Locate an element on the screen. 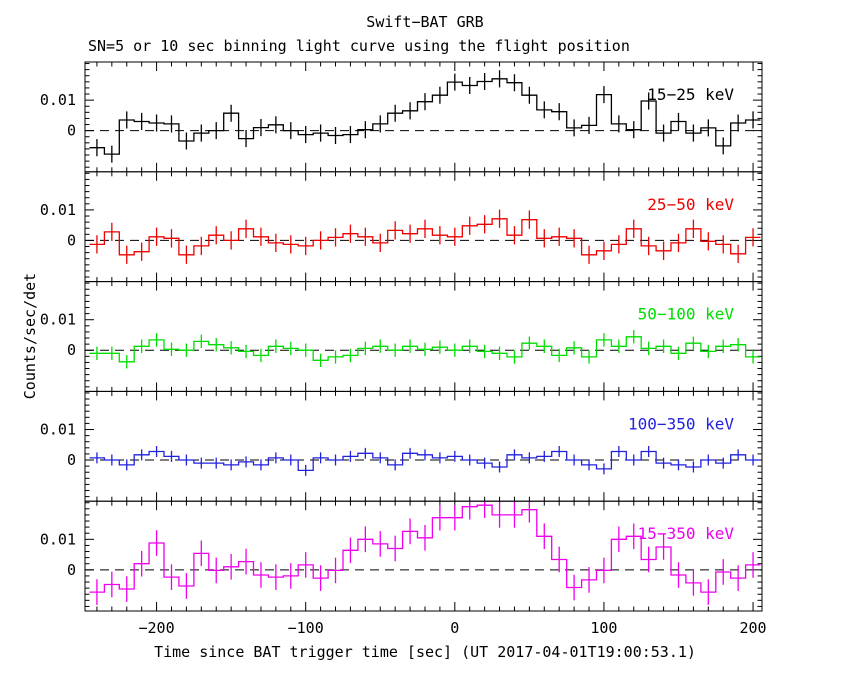 The height and width of the screenshot is (680, 850). x-tick-label: 100 is located at coordinates (603, 628).